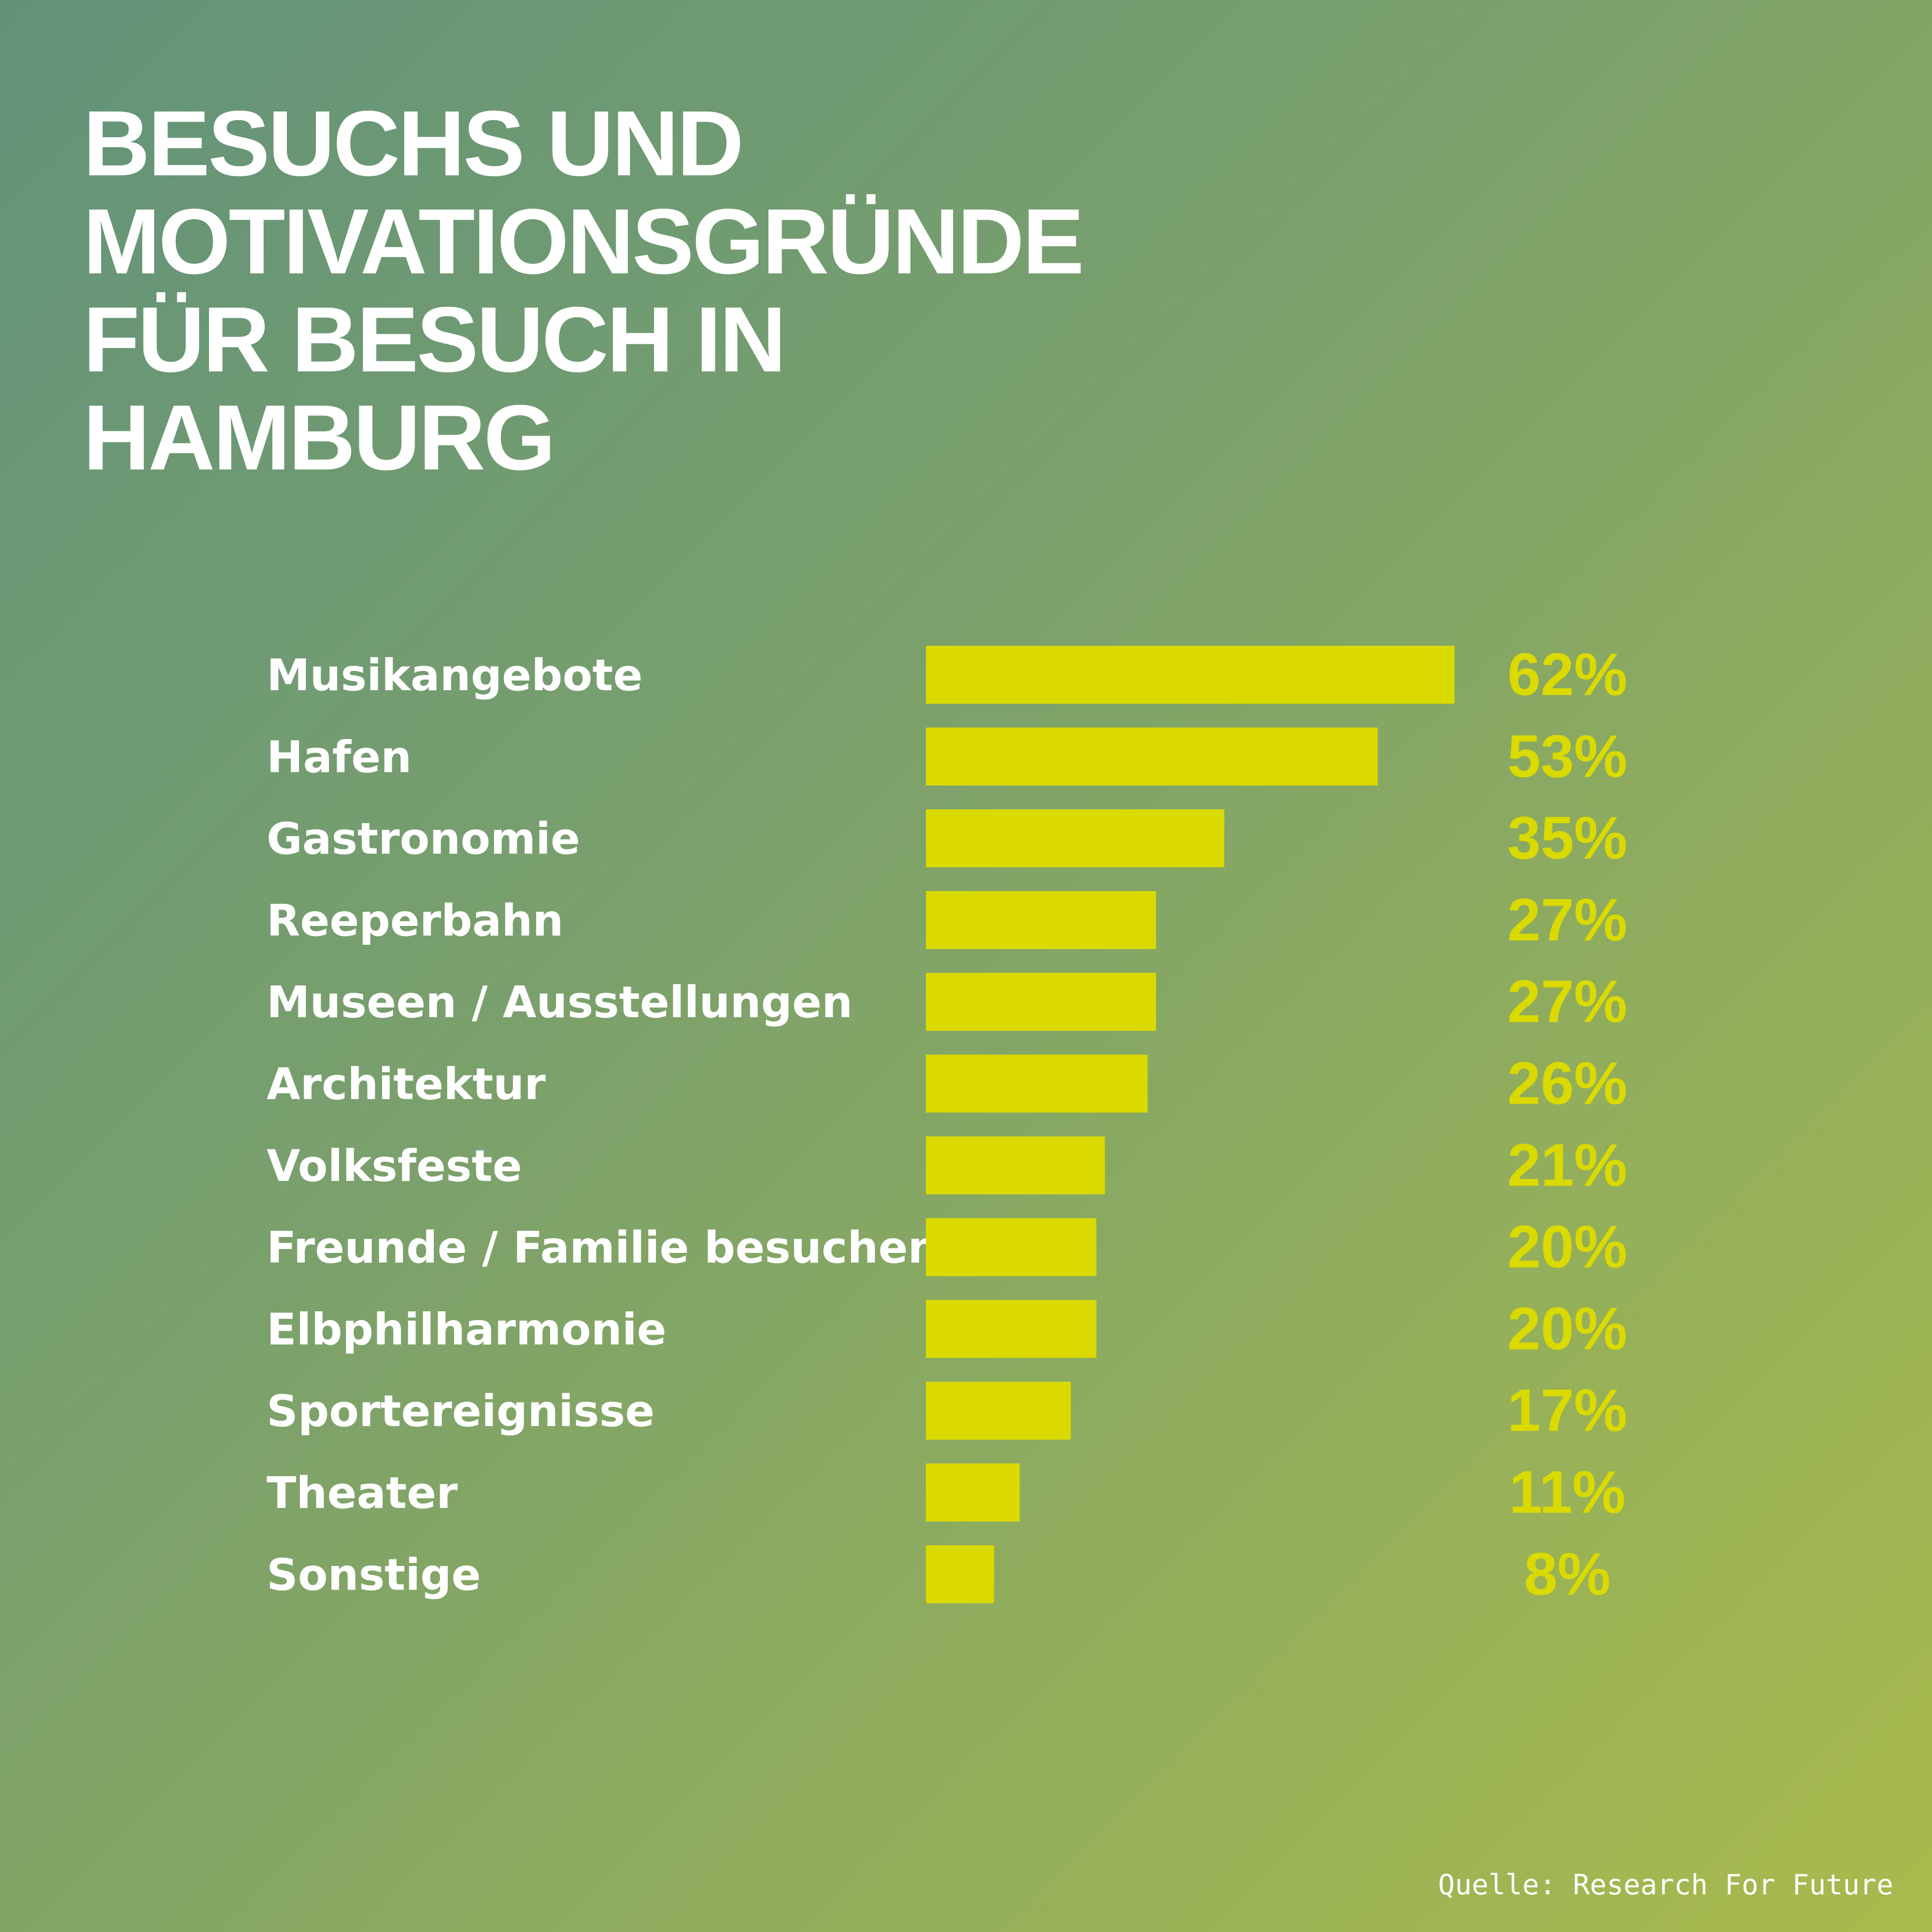 Image resolution: width=1932 pixels, height=1932 pixels. I want to click on category-label: Architektur, so click(406, 1084).